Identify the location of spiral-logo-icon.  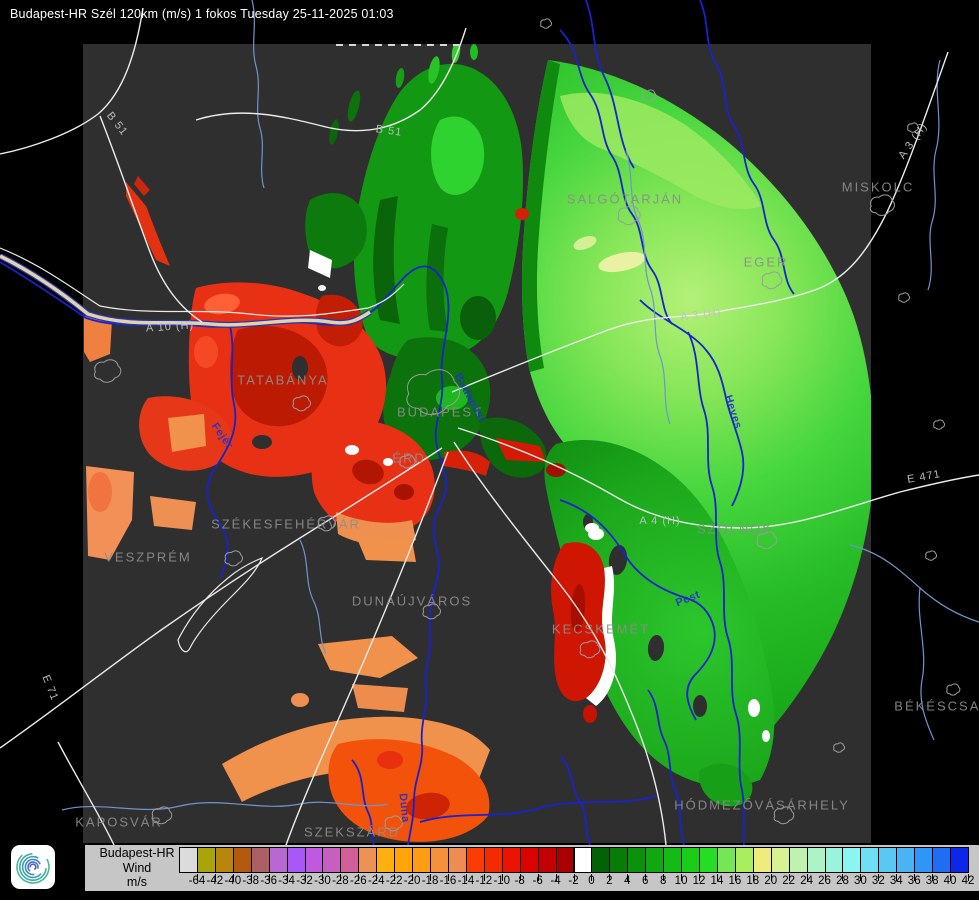
(33, 867).